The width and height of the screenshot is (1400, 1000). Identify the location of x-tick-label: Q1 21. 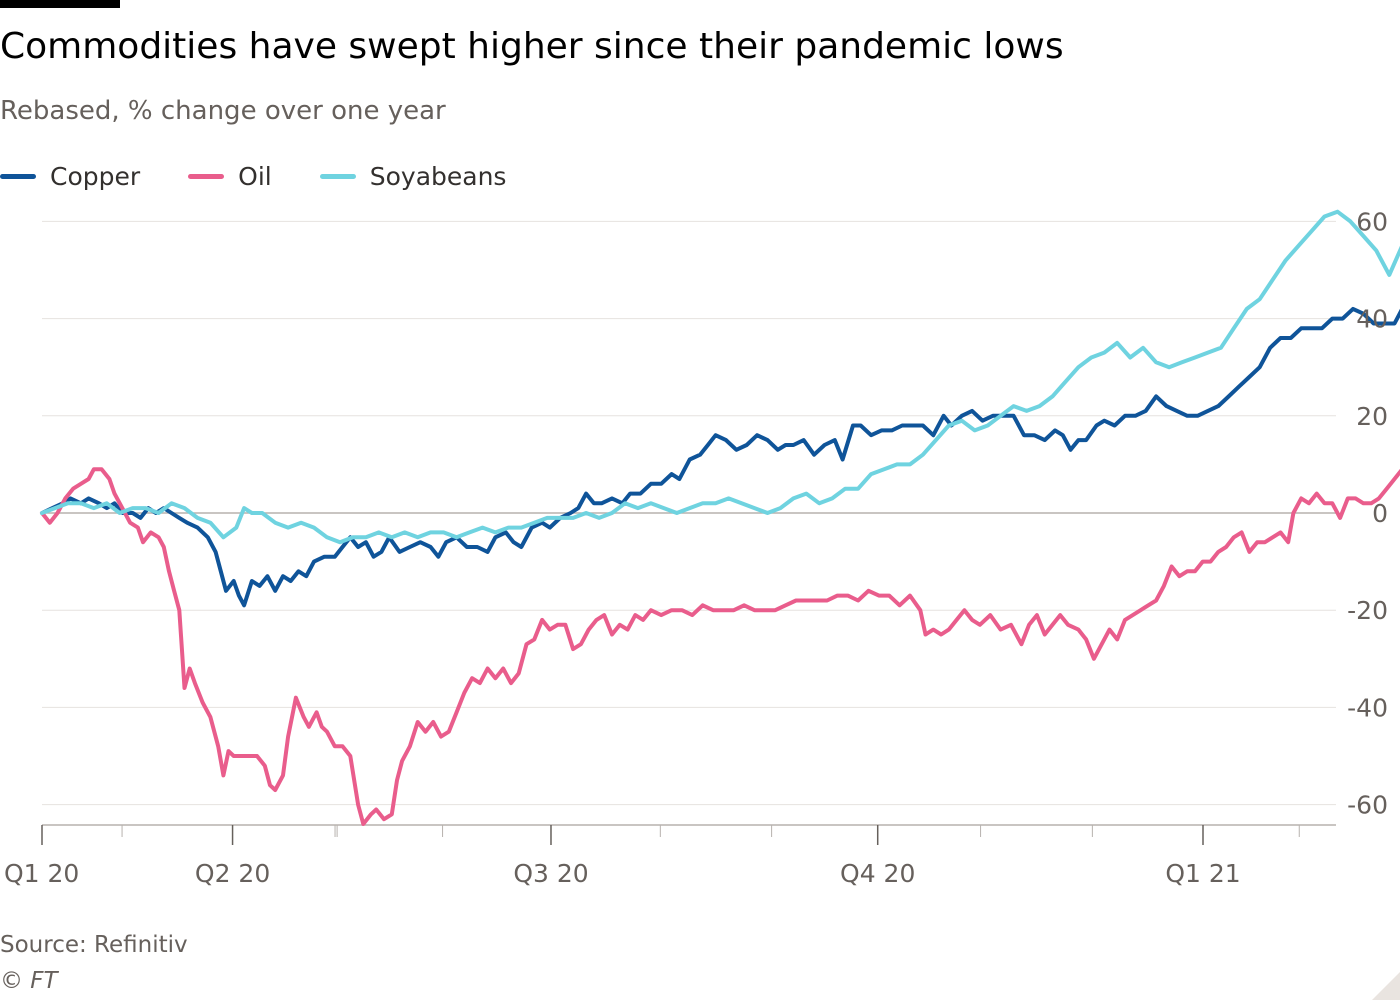
(1202, 873).